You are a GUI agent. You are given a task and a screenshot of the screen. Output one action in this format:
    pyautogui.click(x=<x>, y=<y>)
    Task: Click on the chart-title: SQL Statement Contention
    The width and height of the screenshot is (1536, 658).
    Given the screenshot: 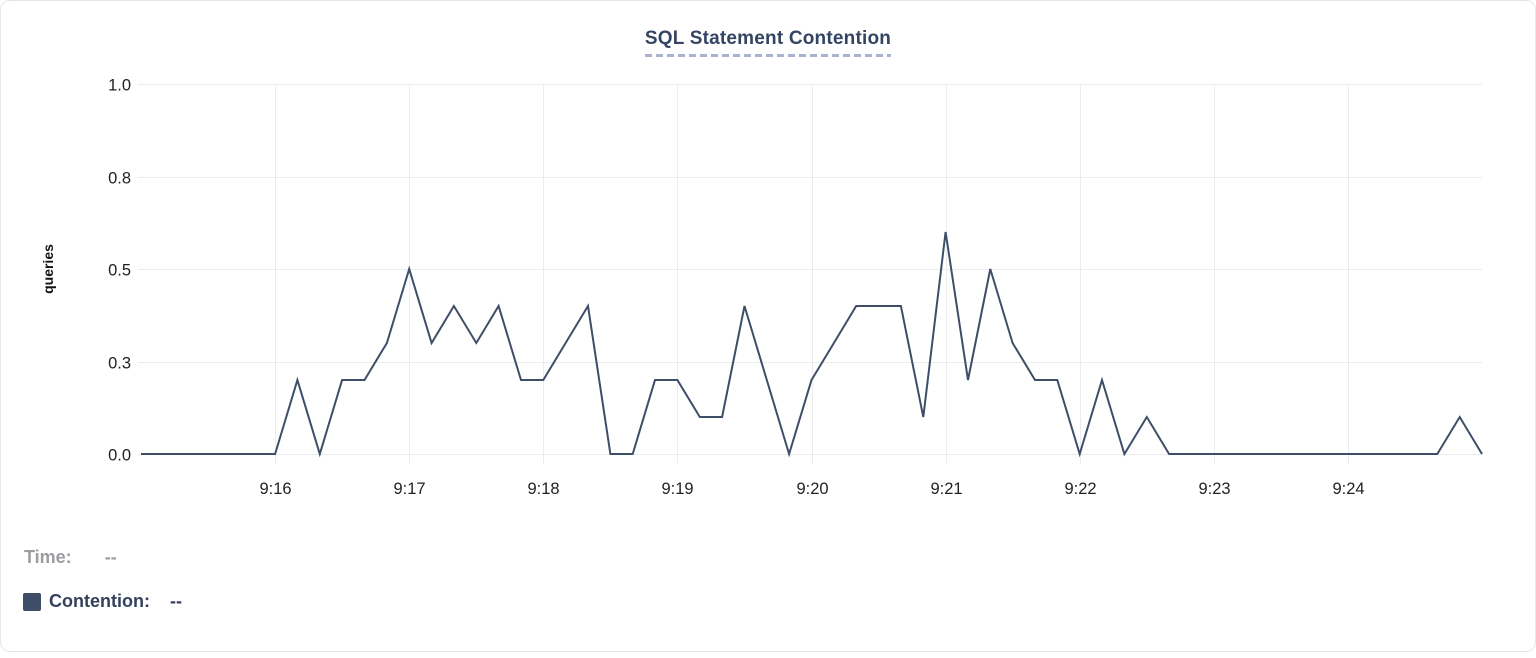 What is the action you would take?
    pyautogui.click(x=768, y=42)
    